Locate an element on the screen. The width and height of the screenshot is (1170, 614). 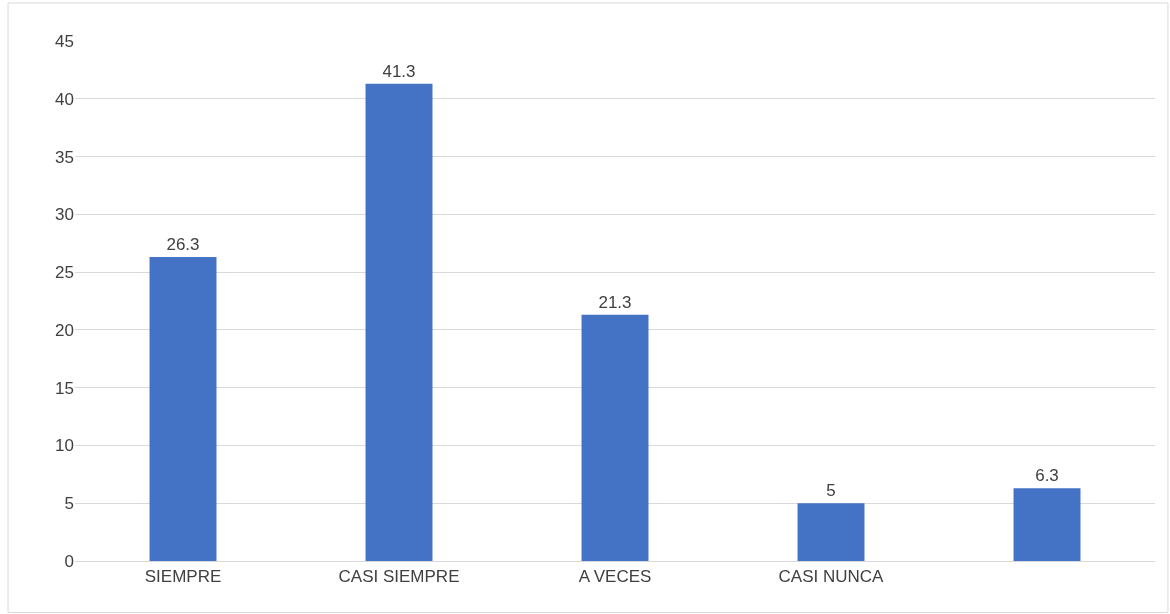
y-tick-label: 0 is located at coordinates (69, 561).